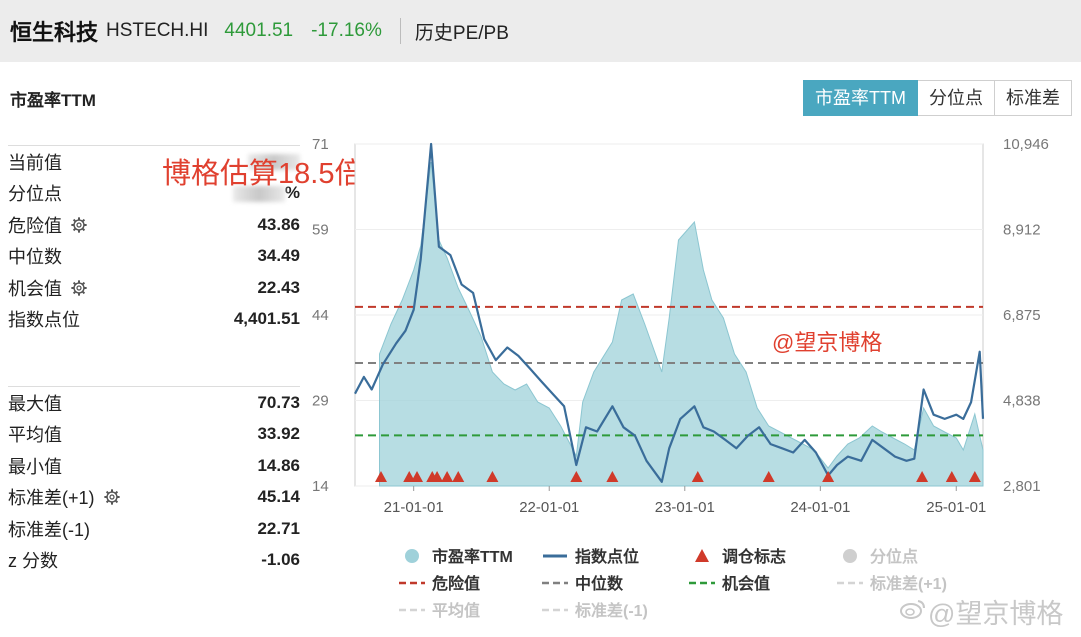 This screenshot has height=637, width=1081. Describe the element at coordinates (912, 609) in the screenshot. I see `weibo-icon` at that location.